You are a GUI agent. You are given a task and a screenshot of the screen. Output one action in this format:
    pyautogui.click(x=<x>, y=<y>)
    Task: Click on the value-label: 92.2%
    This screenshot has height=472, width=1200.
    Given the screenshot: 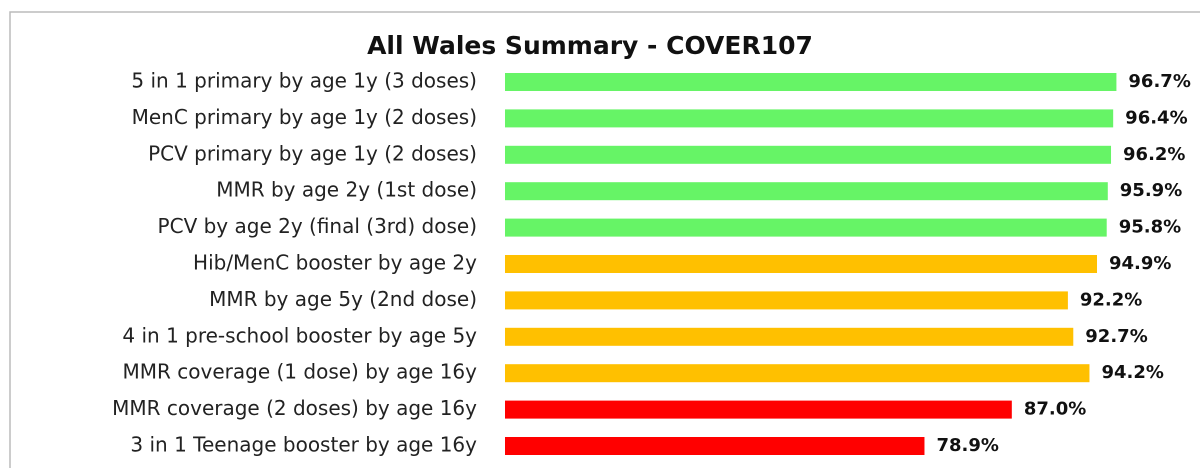 What is the action you would take?
    pyautogui.click(x=1111, y=299)
    